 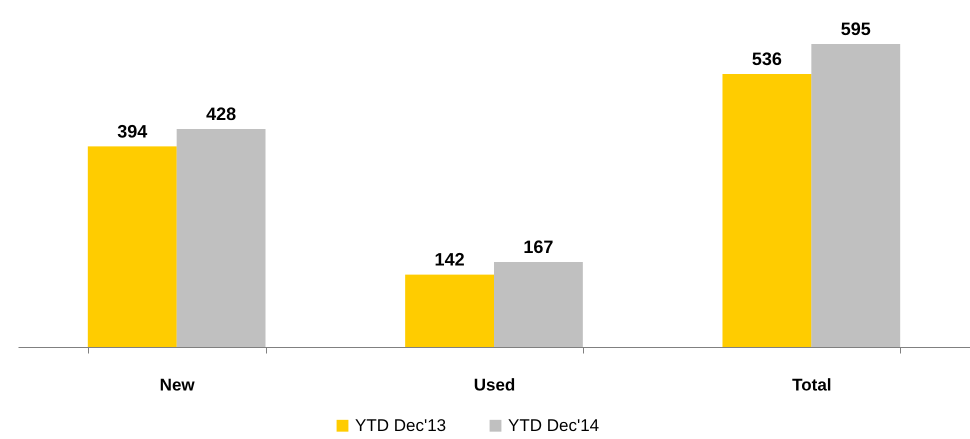 I want to click on x-tick-label: Total, so click(x=812, y=385).